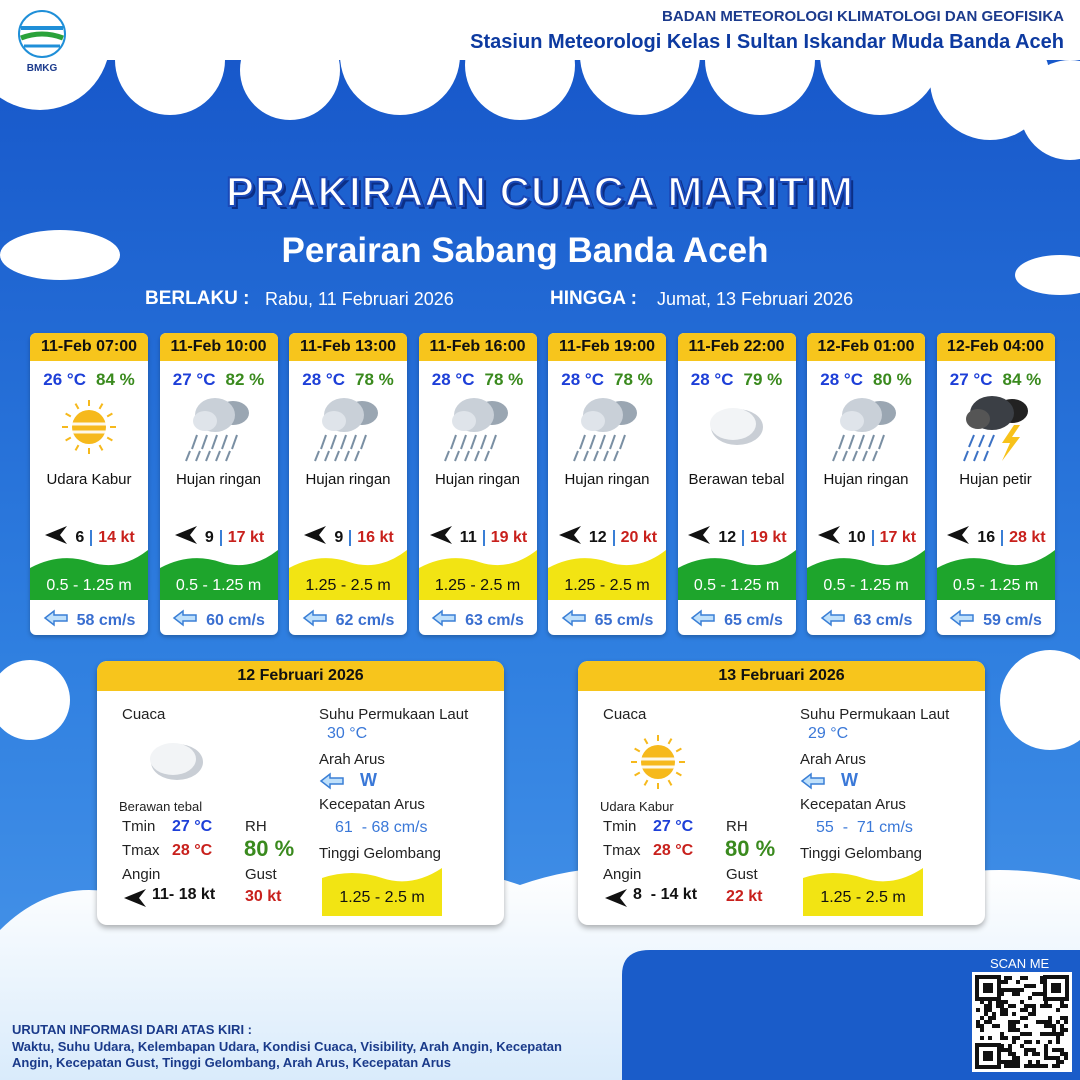 This screenshot has height=1080, width=1080. Describe the element at coordinates (161, 806) in the screenshot. I see `weather: Berawan tebal` at that location.